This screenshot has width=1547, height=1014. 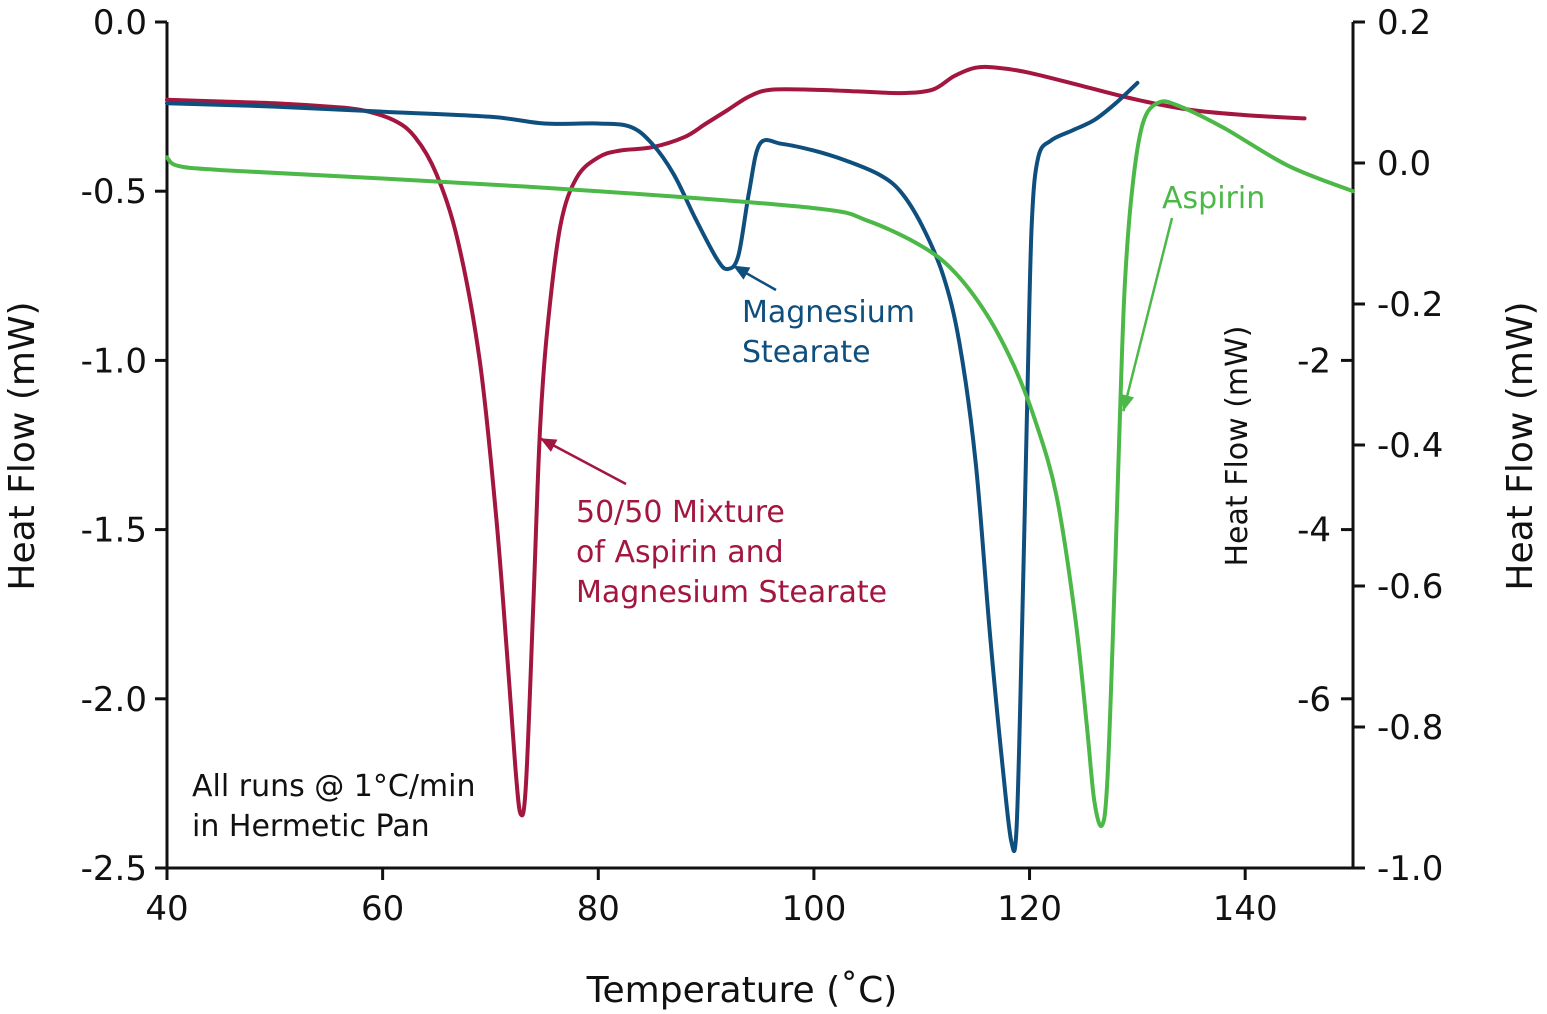 I want to click on magnesium-stearate-label-arrow-head, so click(x=742, y=272).